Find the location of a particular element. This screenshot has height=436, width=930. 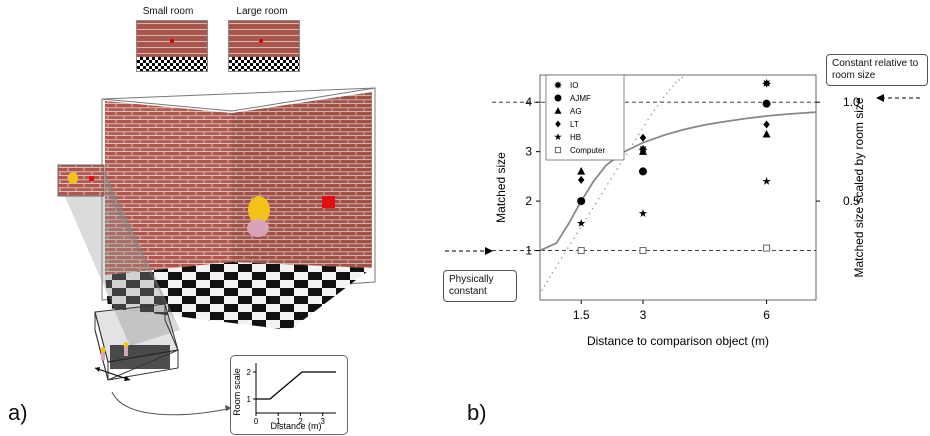

legend-label-lt: LT is located at coordinates (574, 124).